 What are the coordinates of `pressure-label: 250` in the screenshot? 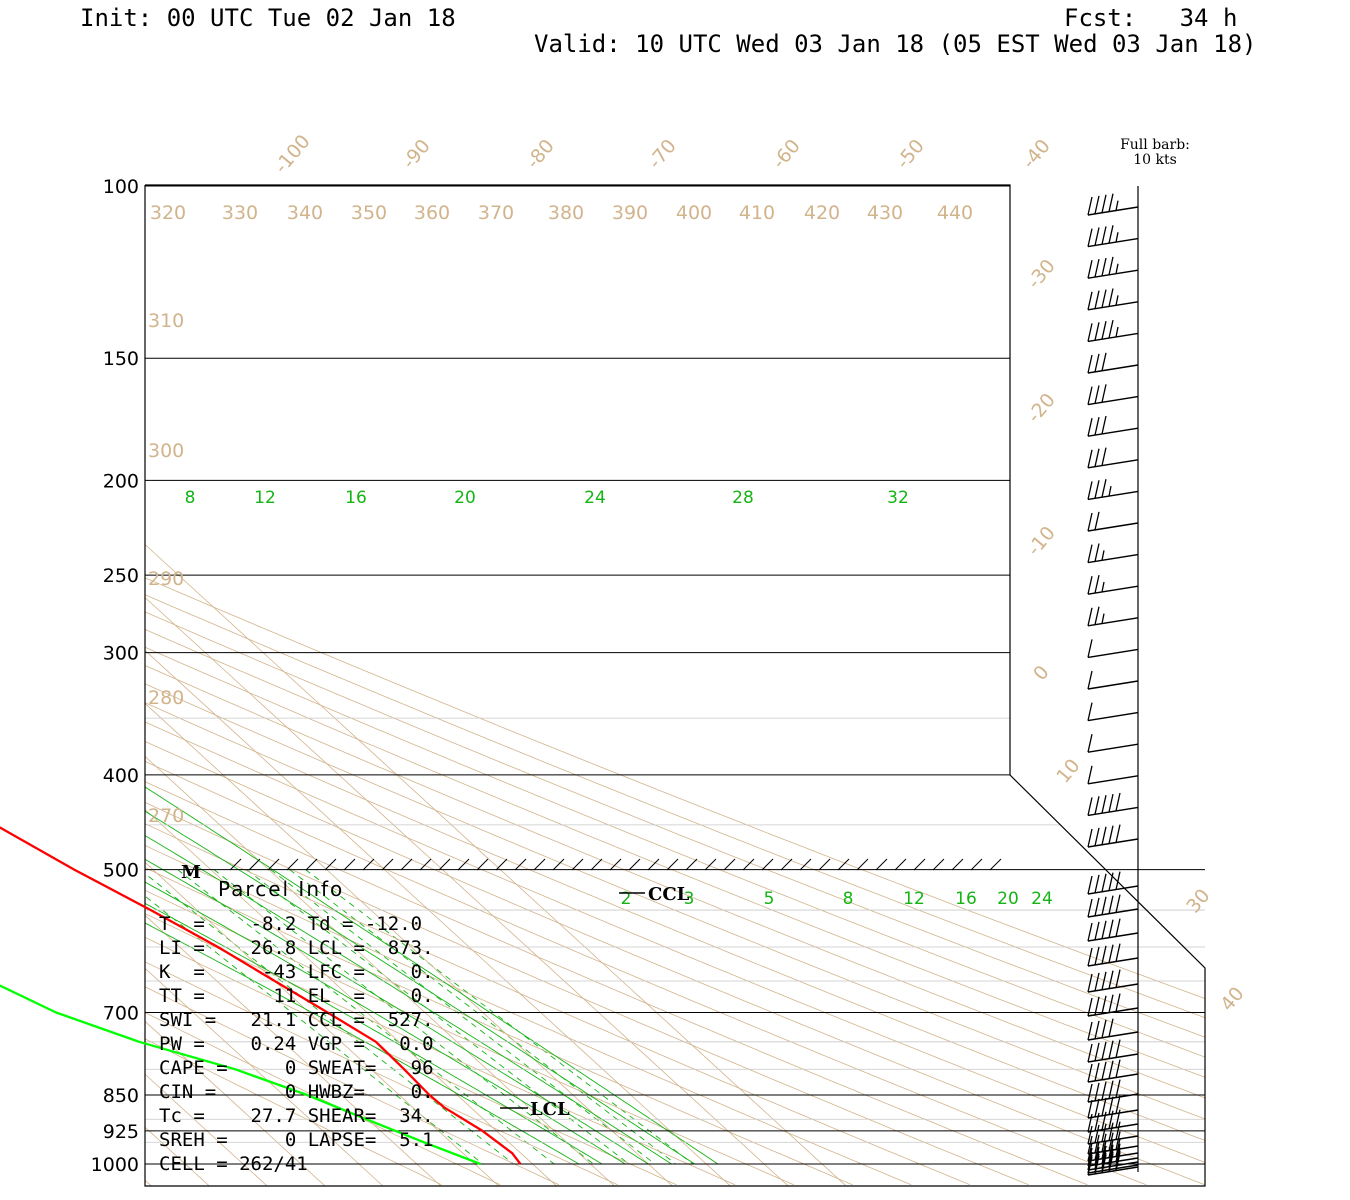 It's located at (121, 576).